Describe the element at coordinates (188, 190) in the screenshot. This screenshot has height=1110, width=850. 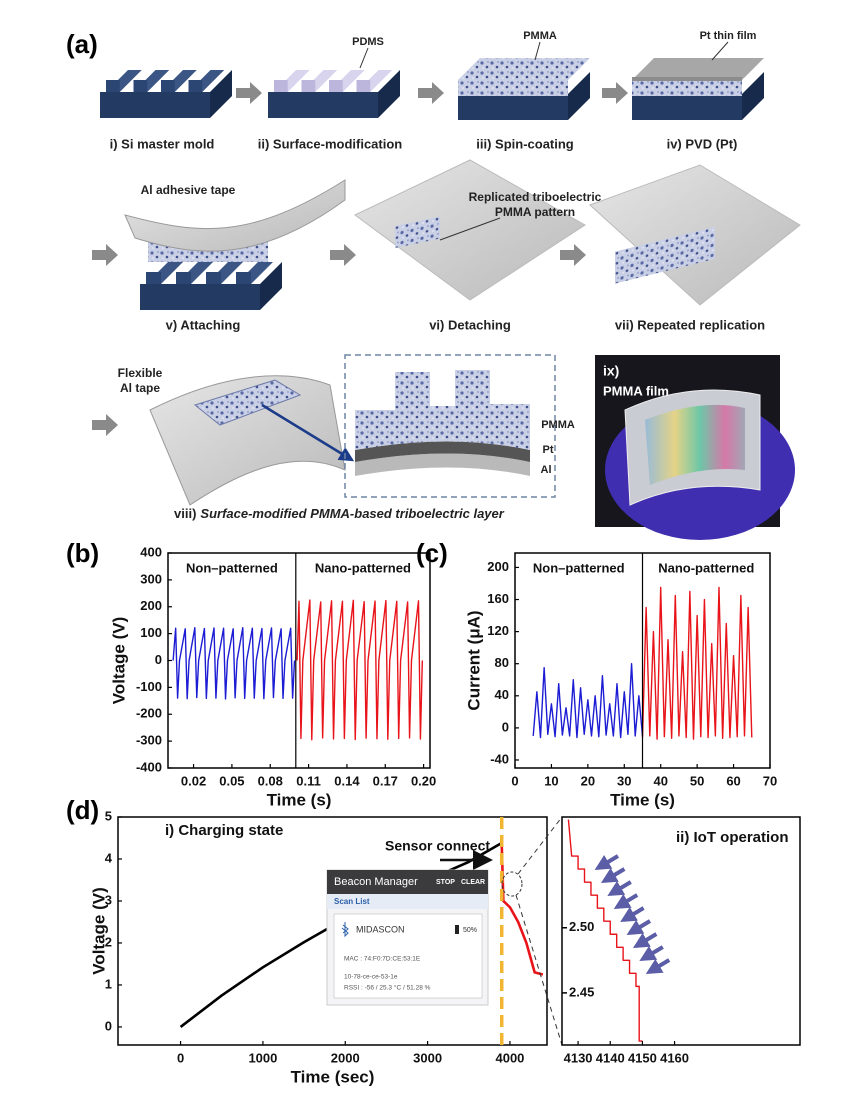
I see `callout: Al adhesive tape` at that location.